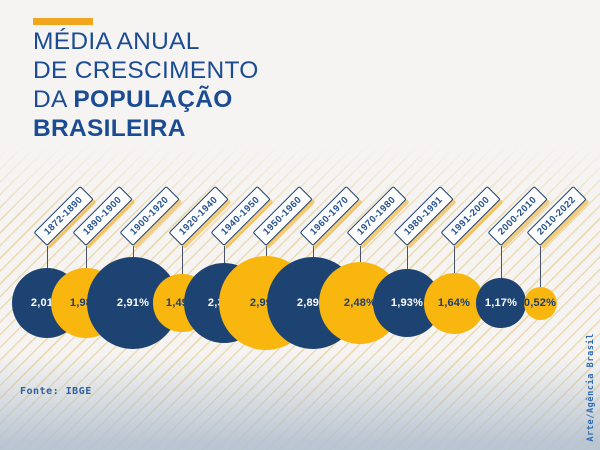 This screenshot has width=600, height=450. I want to click on bubble-value: 2,48%, so click(360, 303).